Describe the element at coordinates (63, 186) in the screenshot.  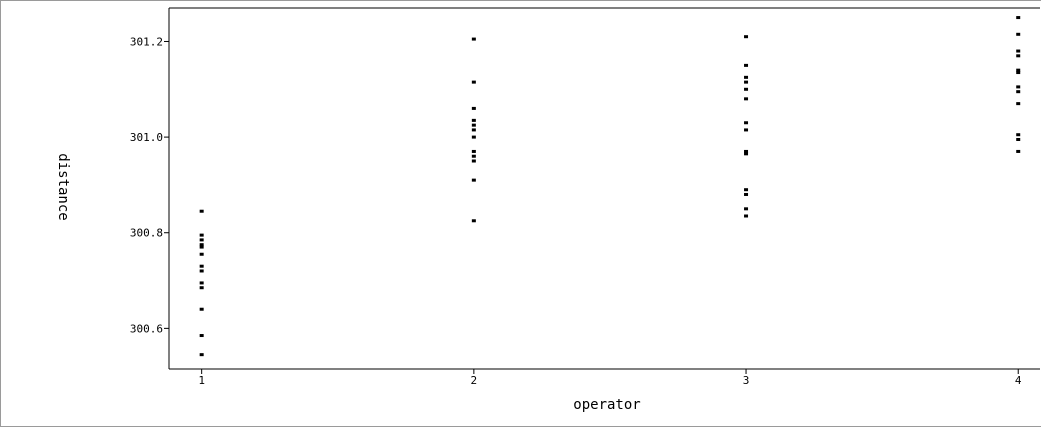
I see `y-axis-label: distance` at that location.